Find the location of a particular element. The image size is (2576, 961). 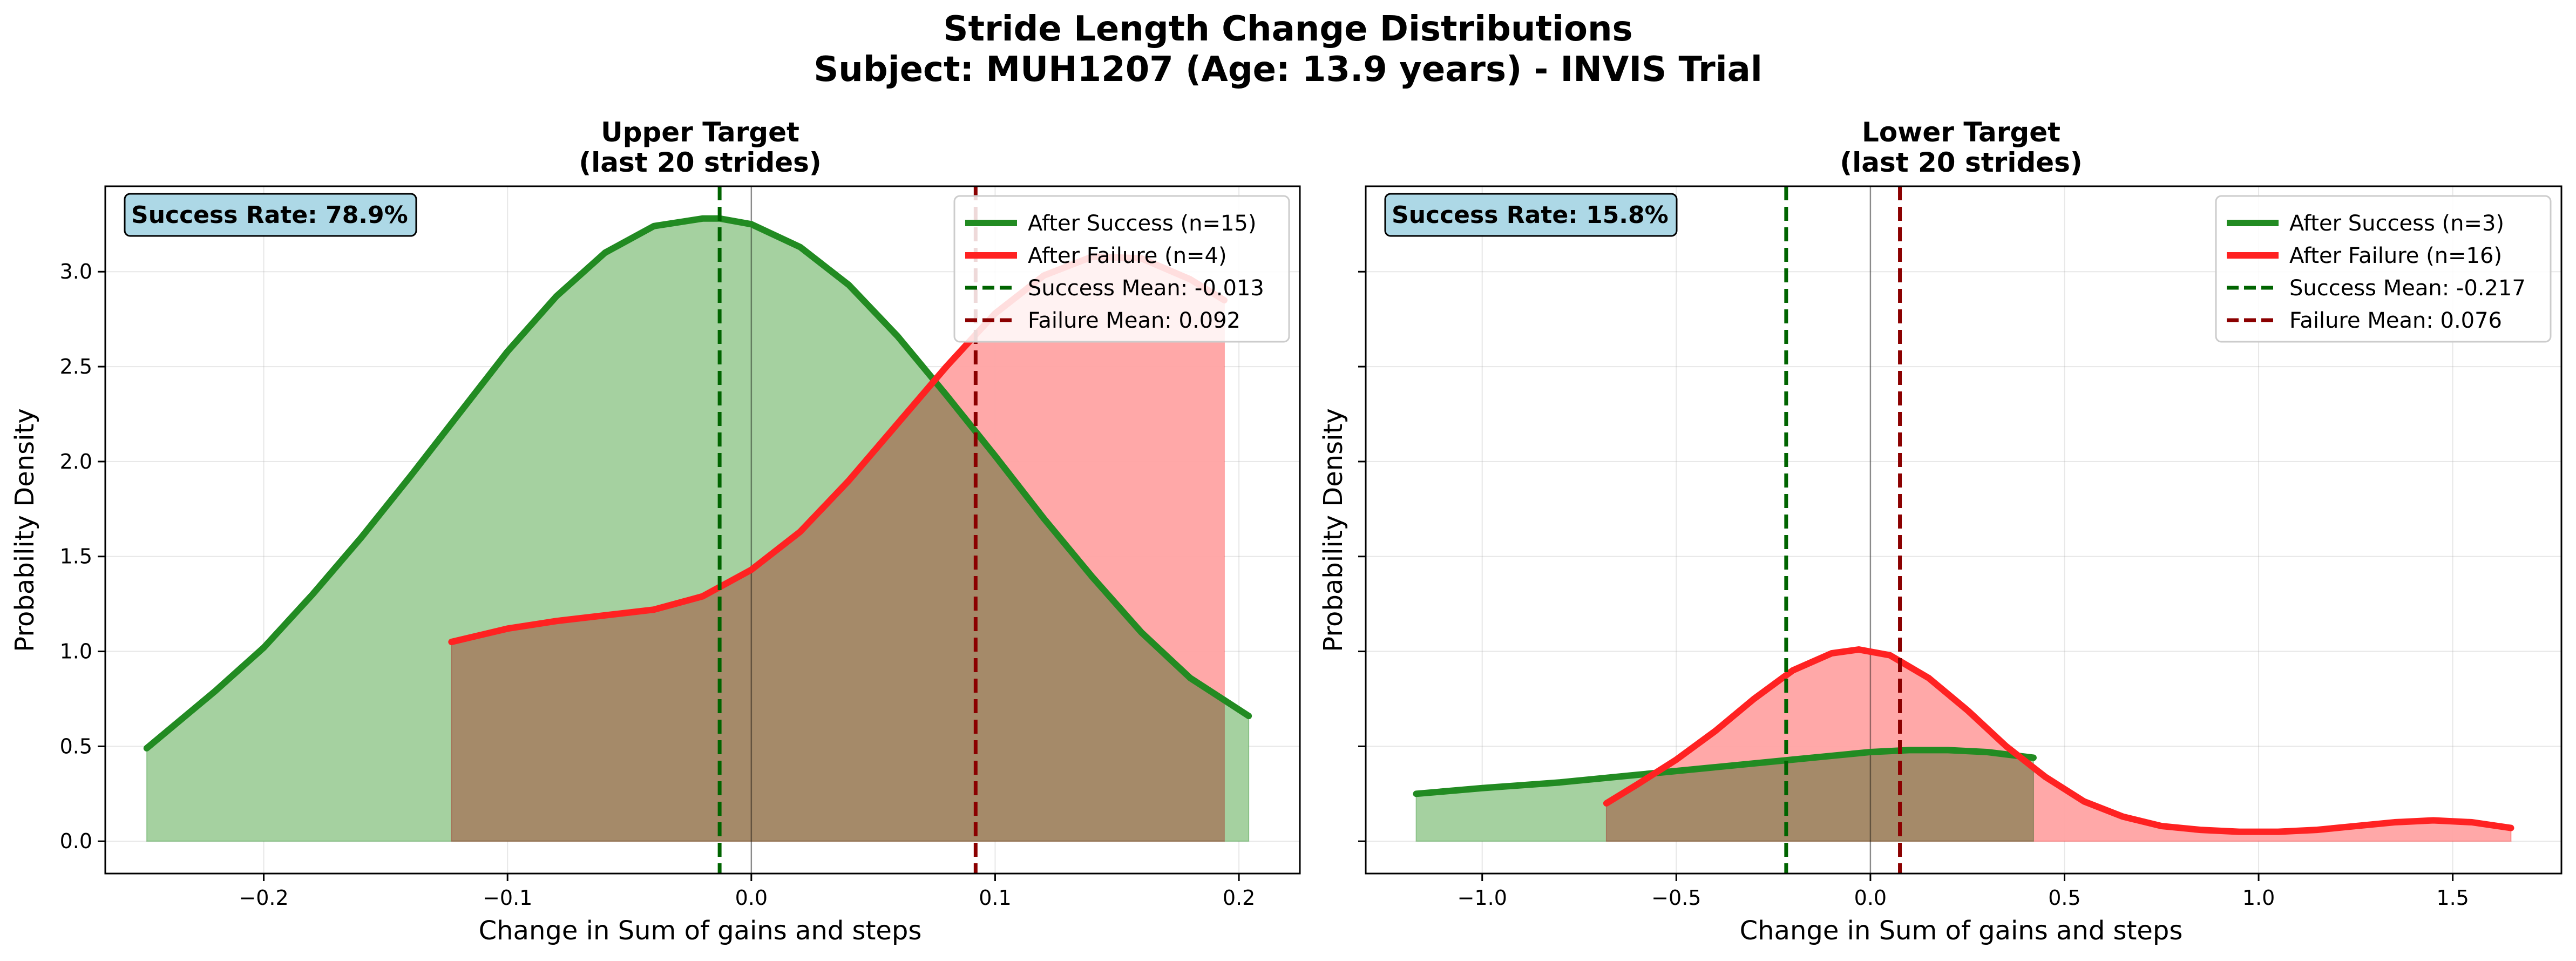

success-rate-box: Success Rate: 15.8% is located at coordinates (1531, 215).